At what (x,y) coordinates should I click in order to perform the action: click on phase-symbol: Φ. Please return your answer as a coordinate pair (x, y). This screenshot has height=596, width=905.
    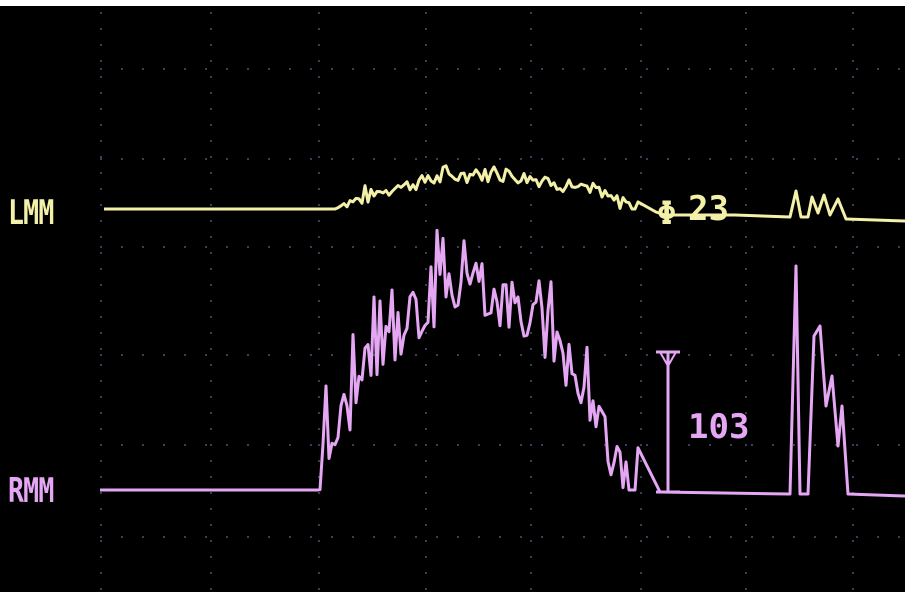
    Looking at the image, I should click on (666, 213).